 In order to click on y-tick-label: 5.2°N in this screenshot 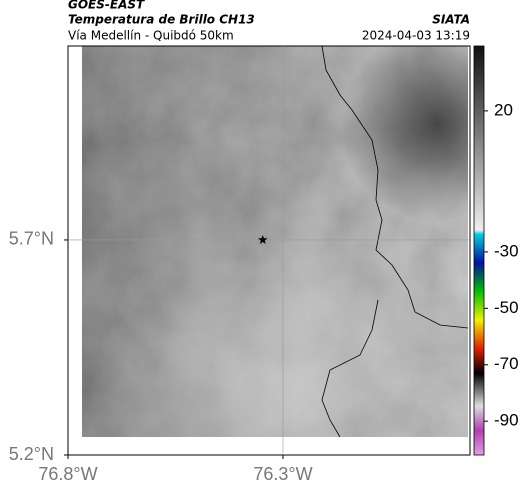, I will do `click(31, 454)`.